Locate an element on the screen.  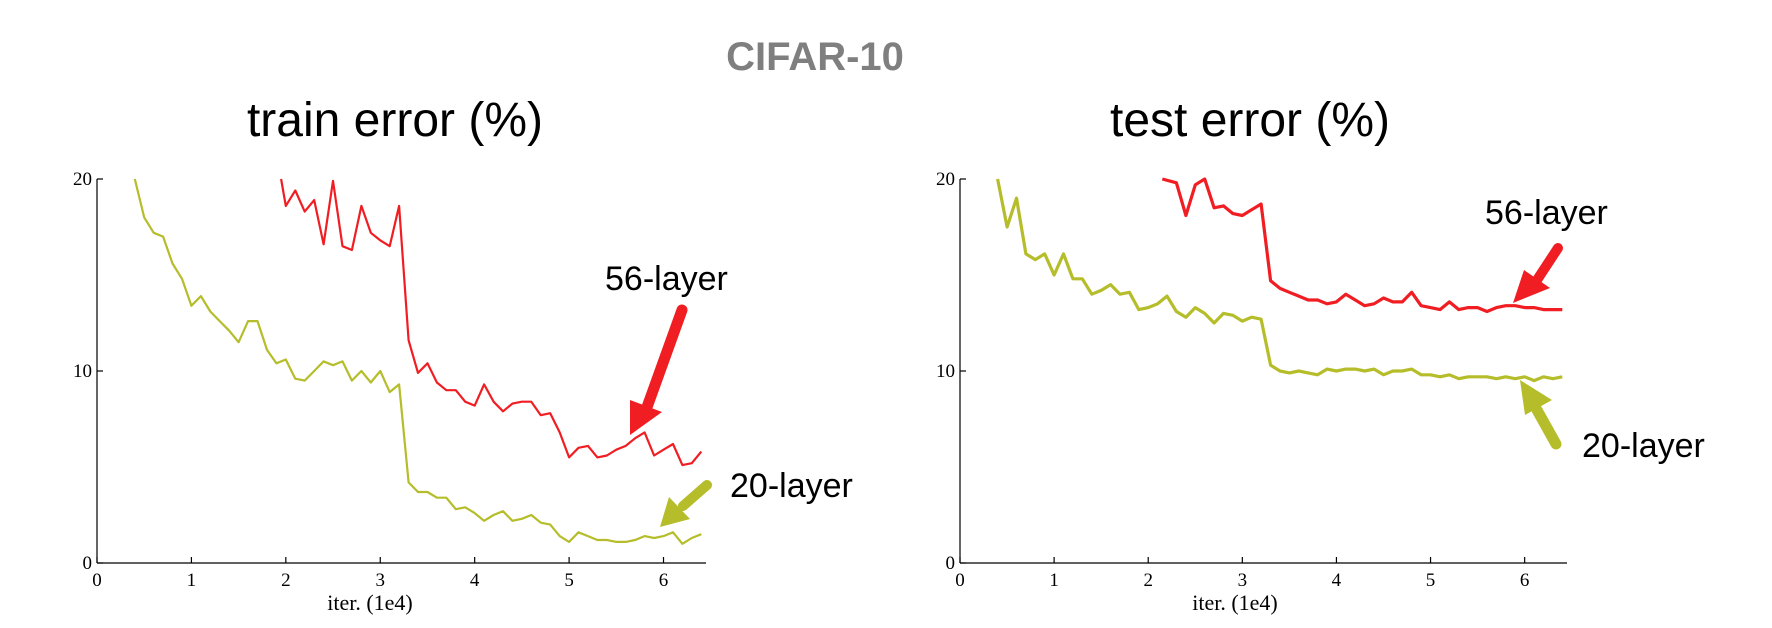
series-group is located at coordinates (1279, 280).